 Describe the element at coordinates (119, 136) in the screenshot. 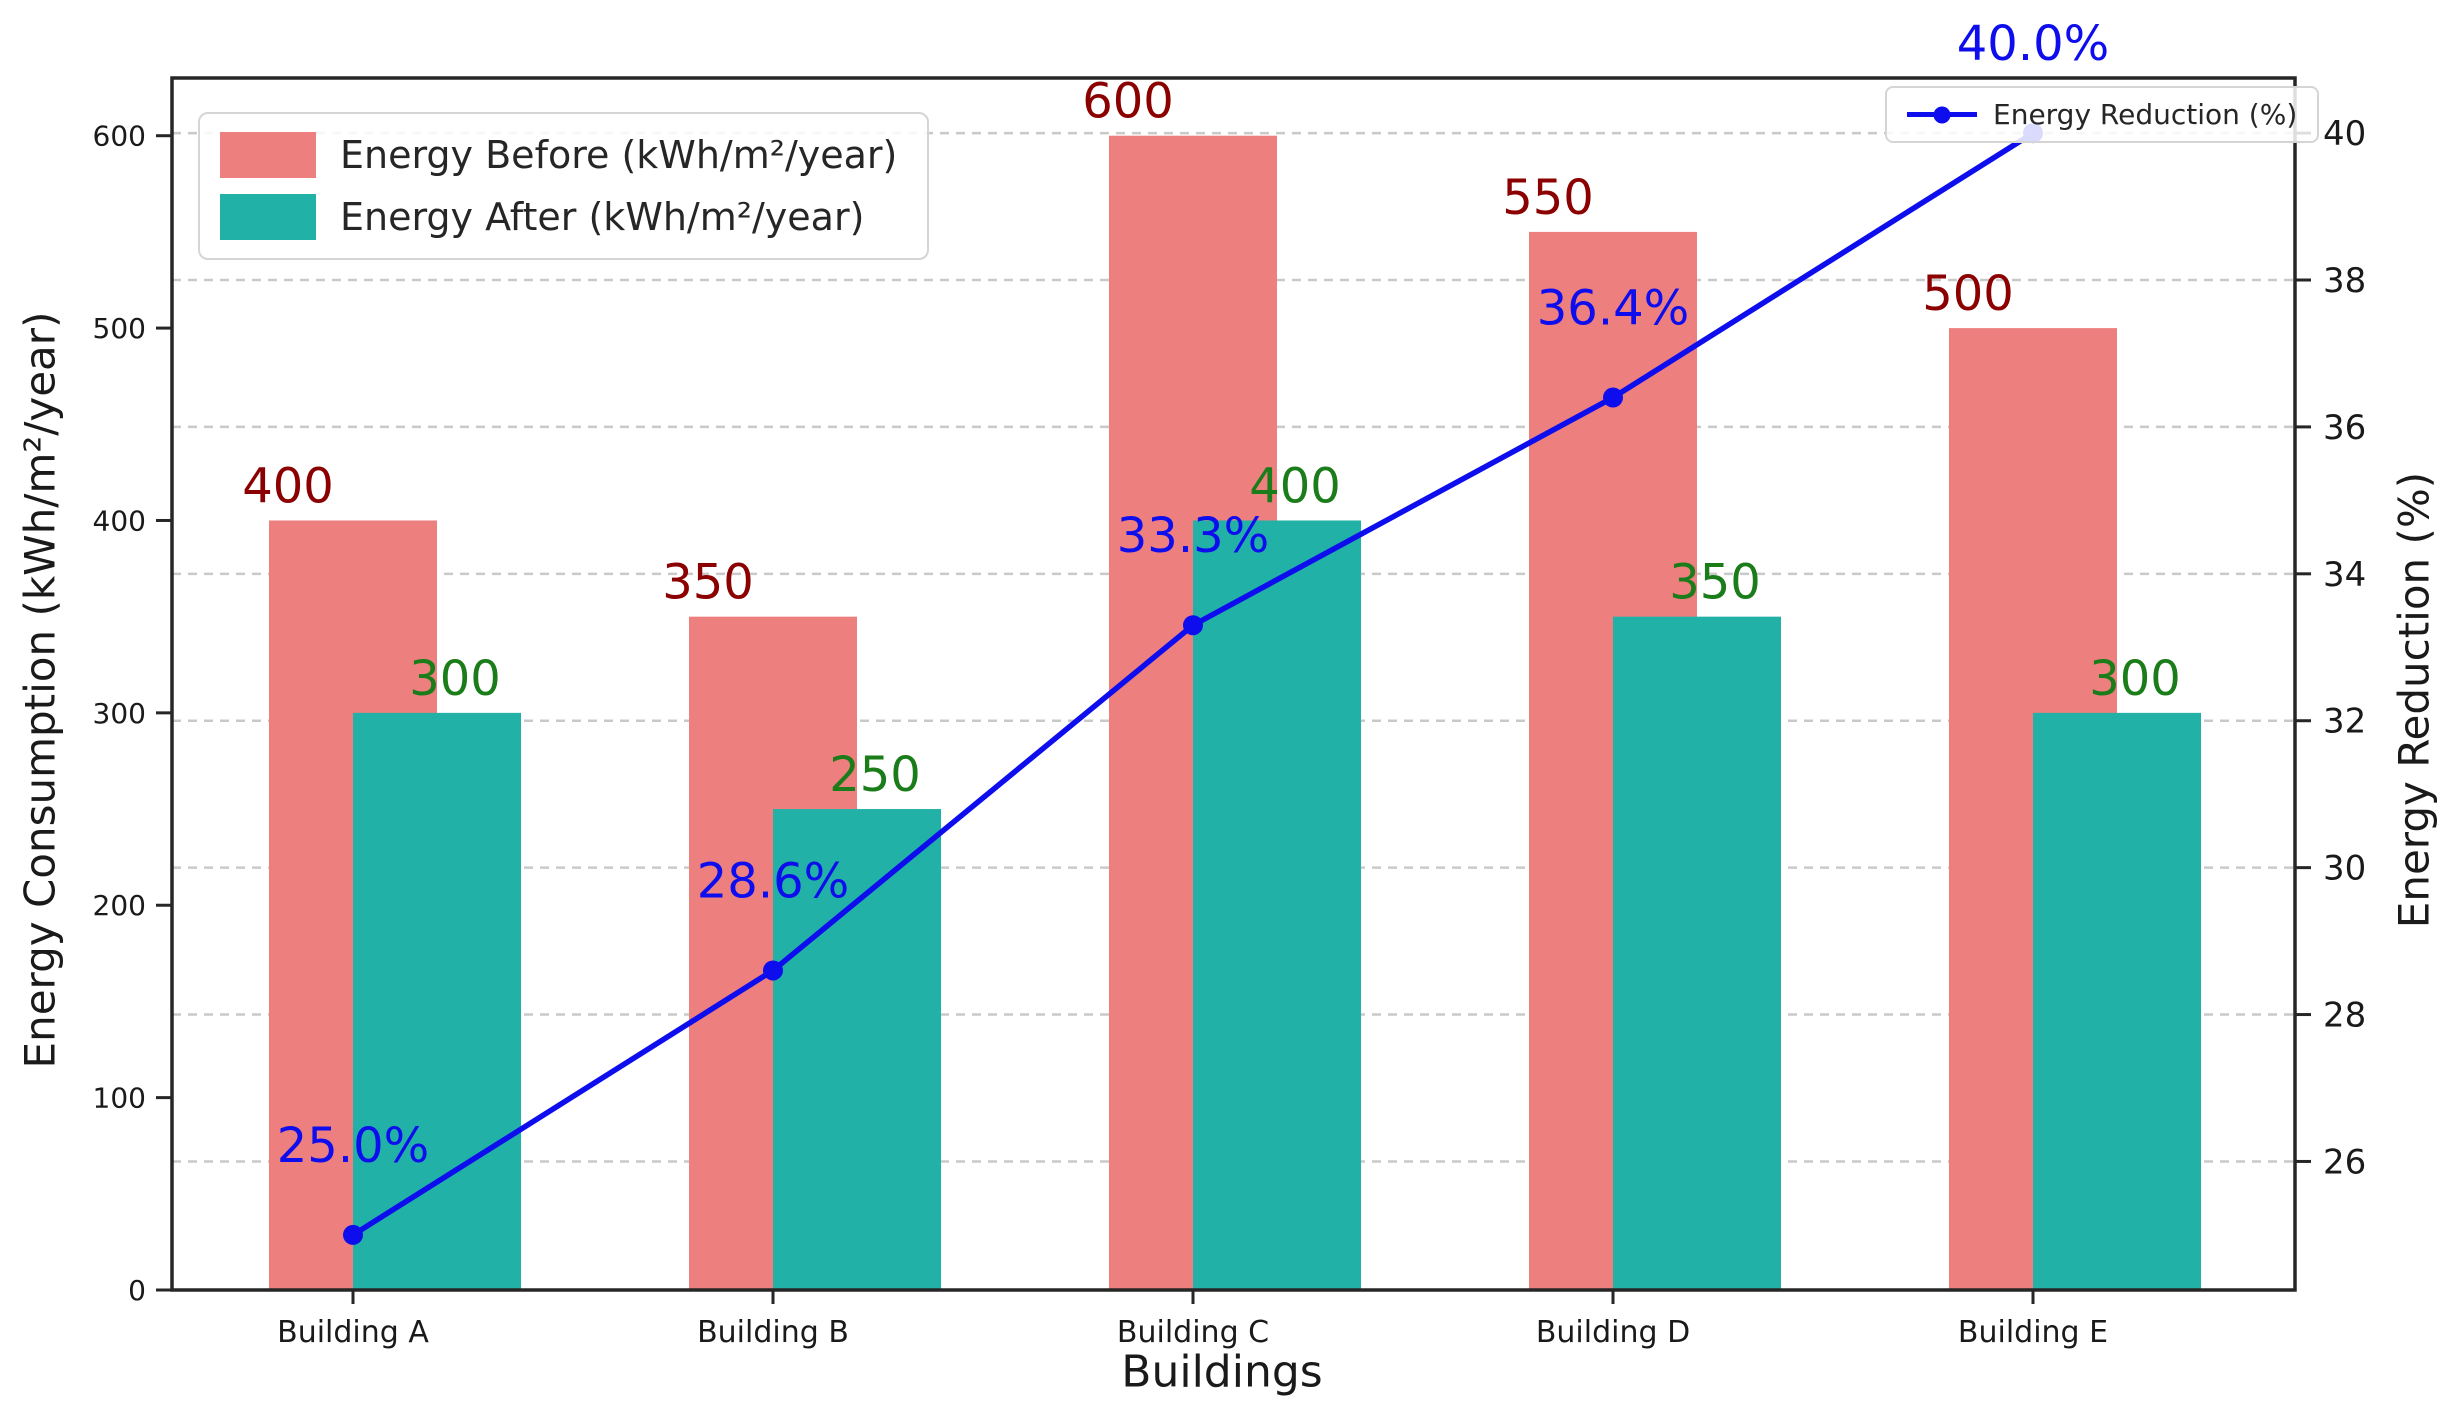

I see `left-tick-label: 600` at that location.